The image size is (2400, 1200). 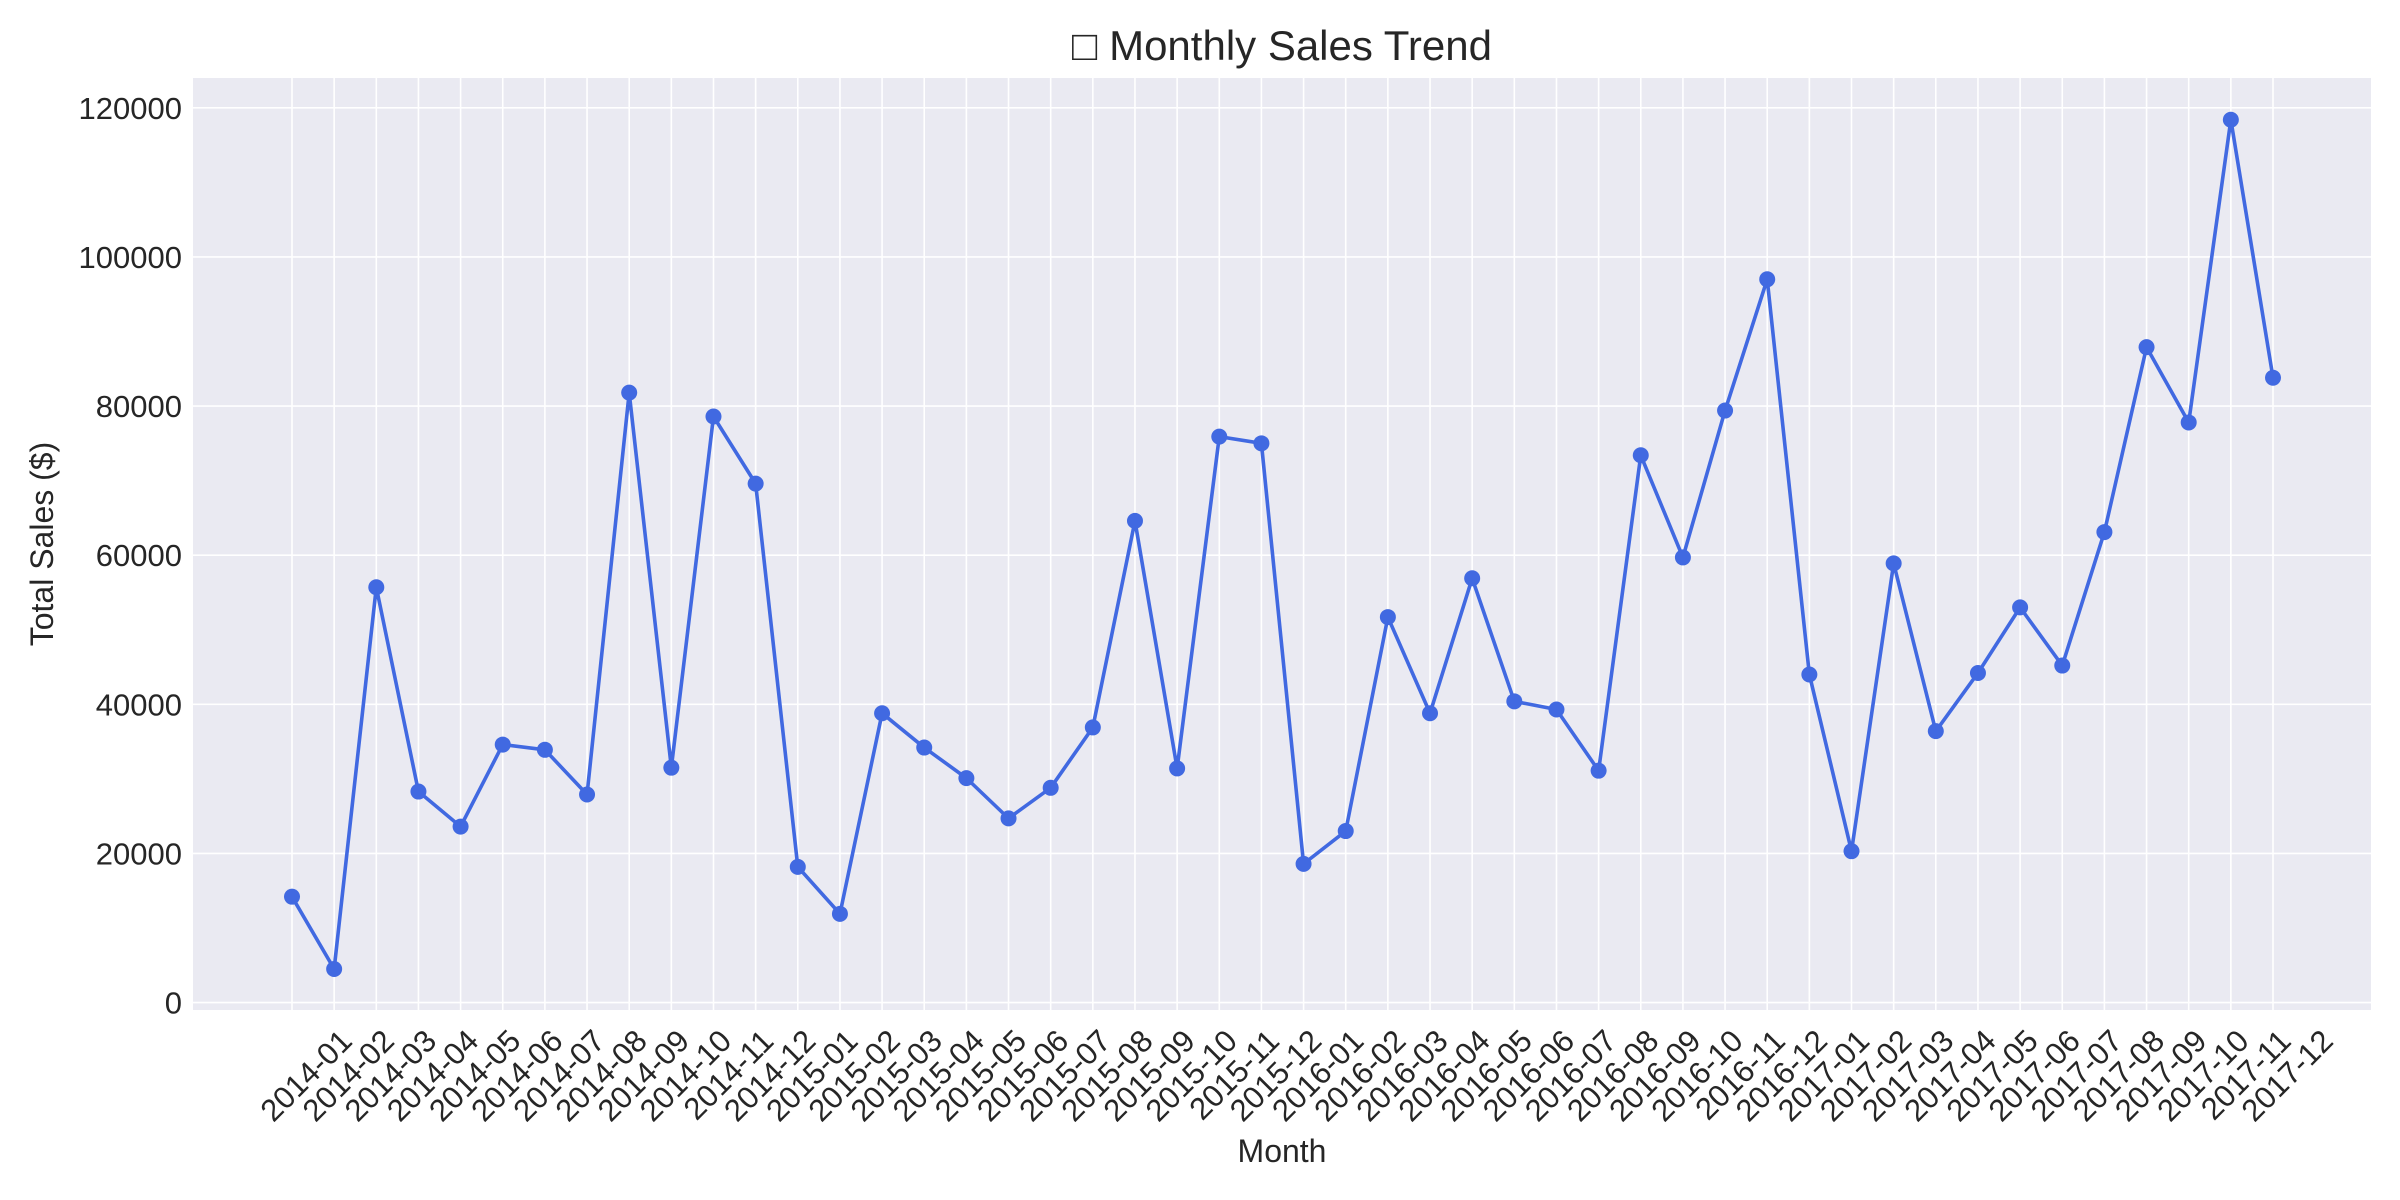 I want to click on x-axis-label: Month, so click(x=1282, y=1151).